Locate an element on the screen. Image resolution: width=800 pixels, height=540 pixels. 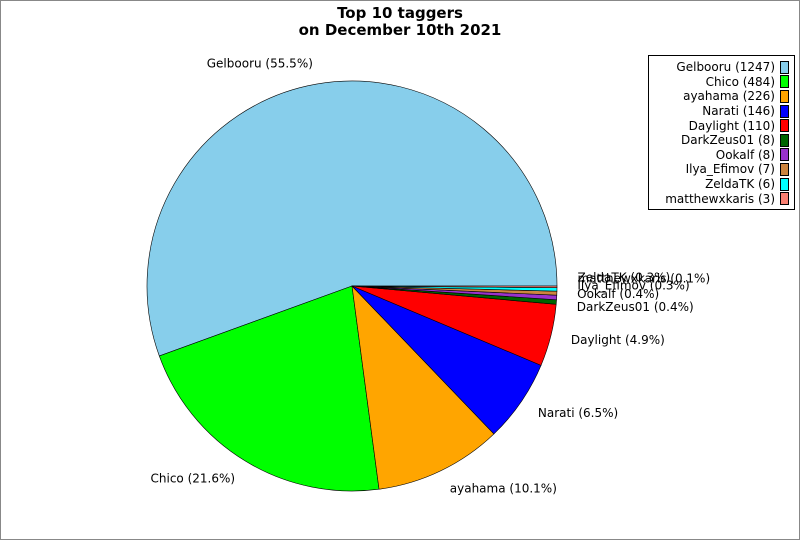
pie-label-9: matthewxkaris (0.1%) is located at coordinates (644, 278).